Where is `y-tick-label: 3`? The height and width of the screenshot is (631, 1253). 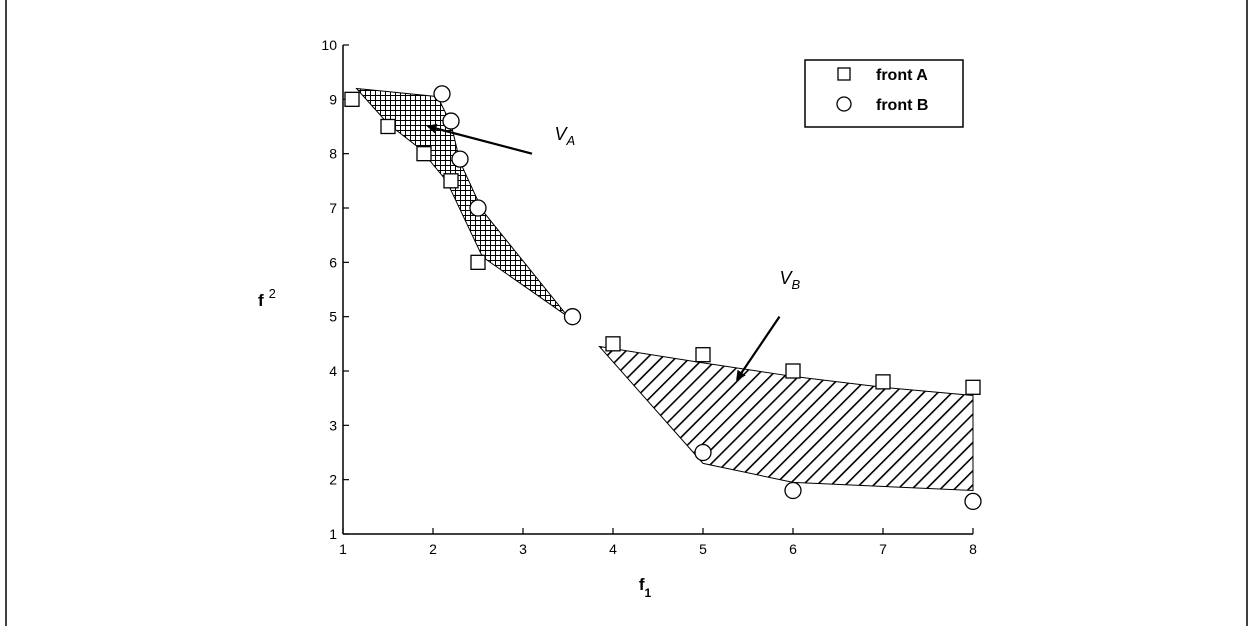 y-tick-label: 3 is located at coordinates (333, 425).